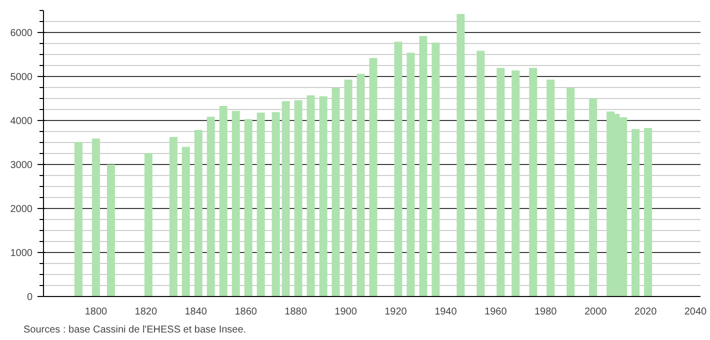  Describe the element at coordinates (596, 312) in the screenshot. I see `x-tick-label: 2000` at that location.